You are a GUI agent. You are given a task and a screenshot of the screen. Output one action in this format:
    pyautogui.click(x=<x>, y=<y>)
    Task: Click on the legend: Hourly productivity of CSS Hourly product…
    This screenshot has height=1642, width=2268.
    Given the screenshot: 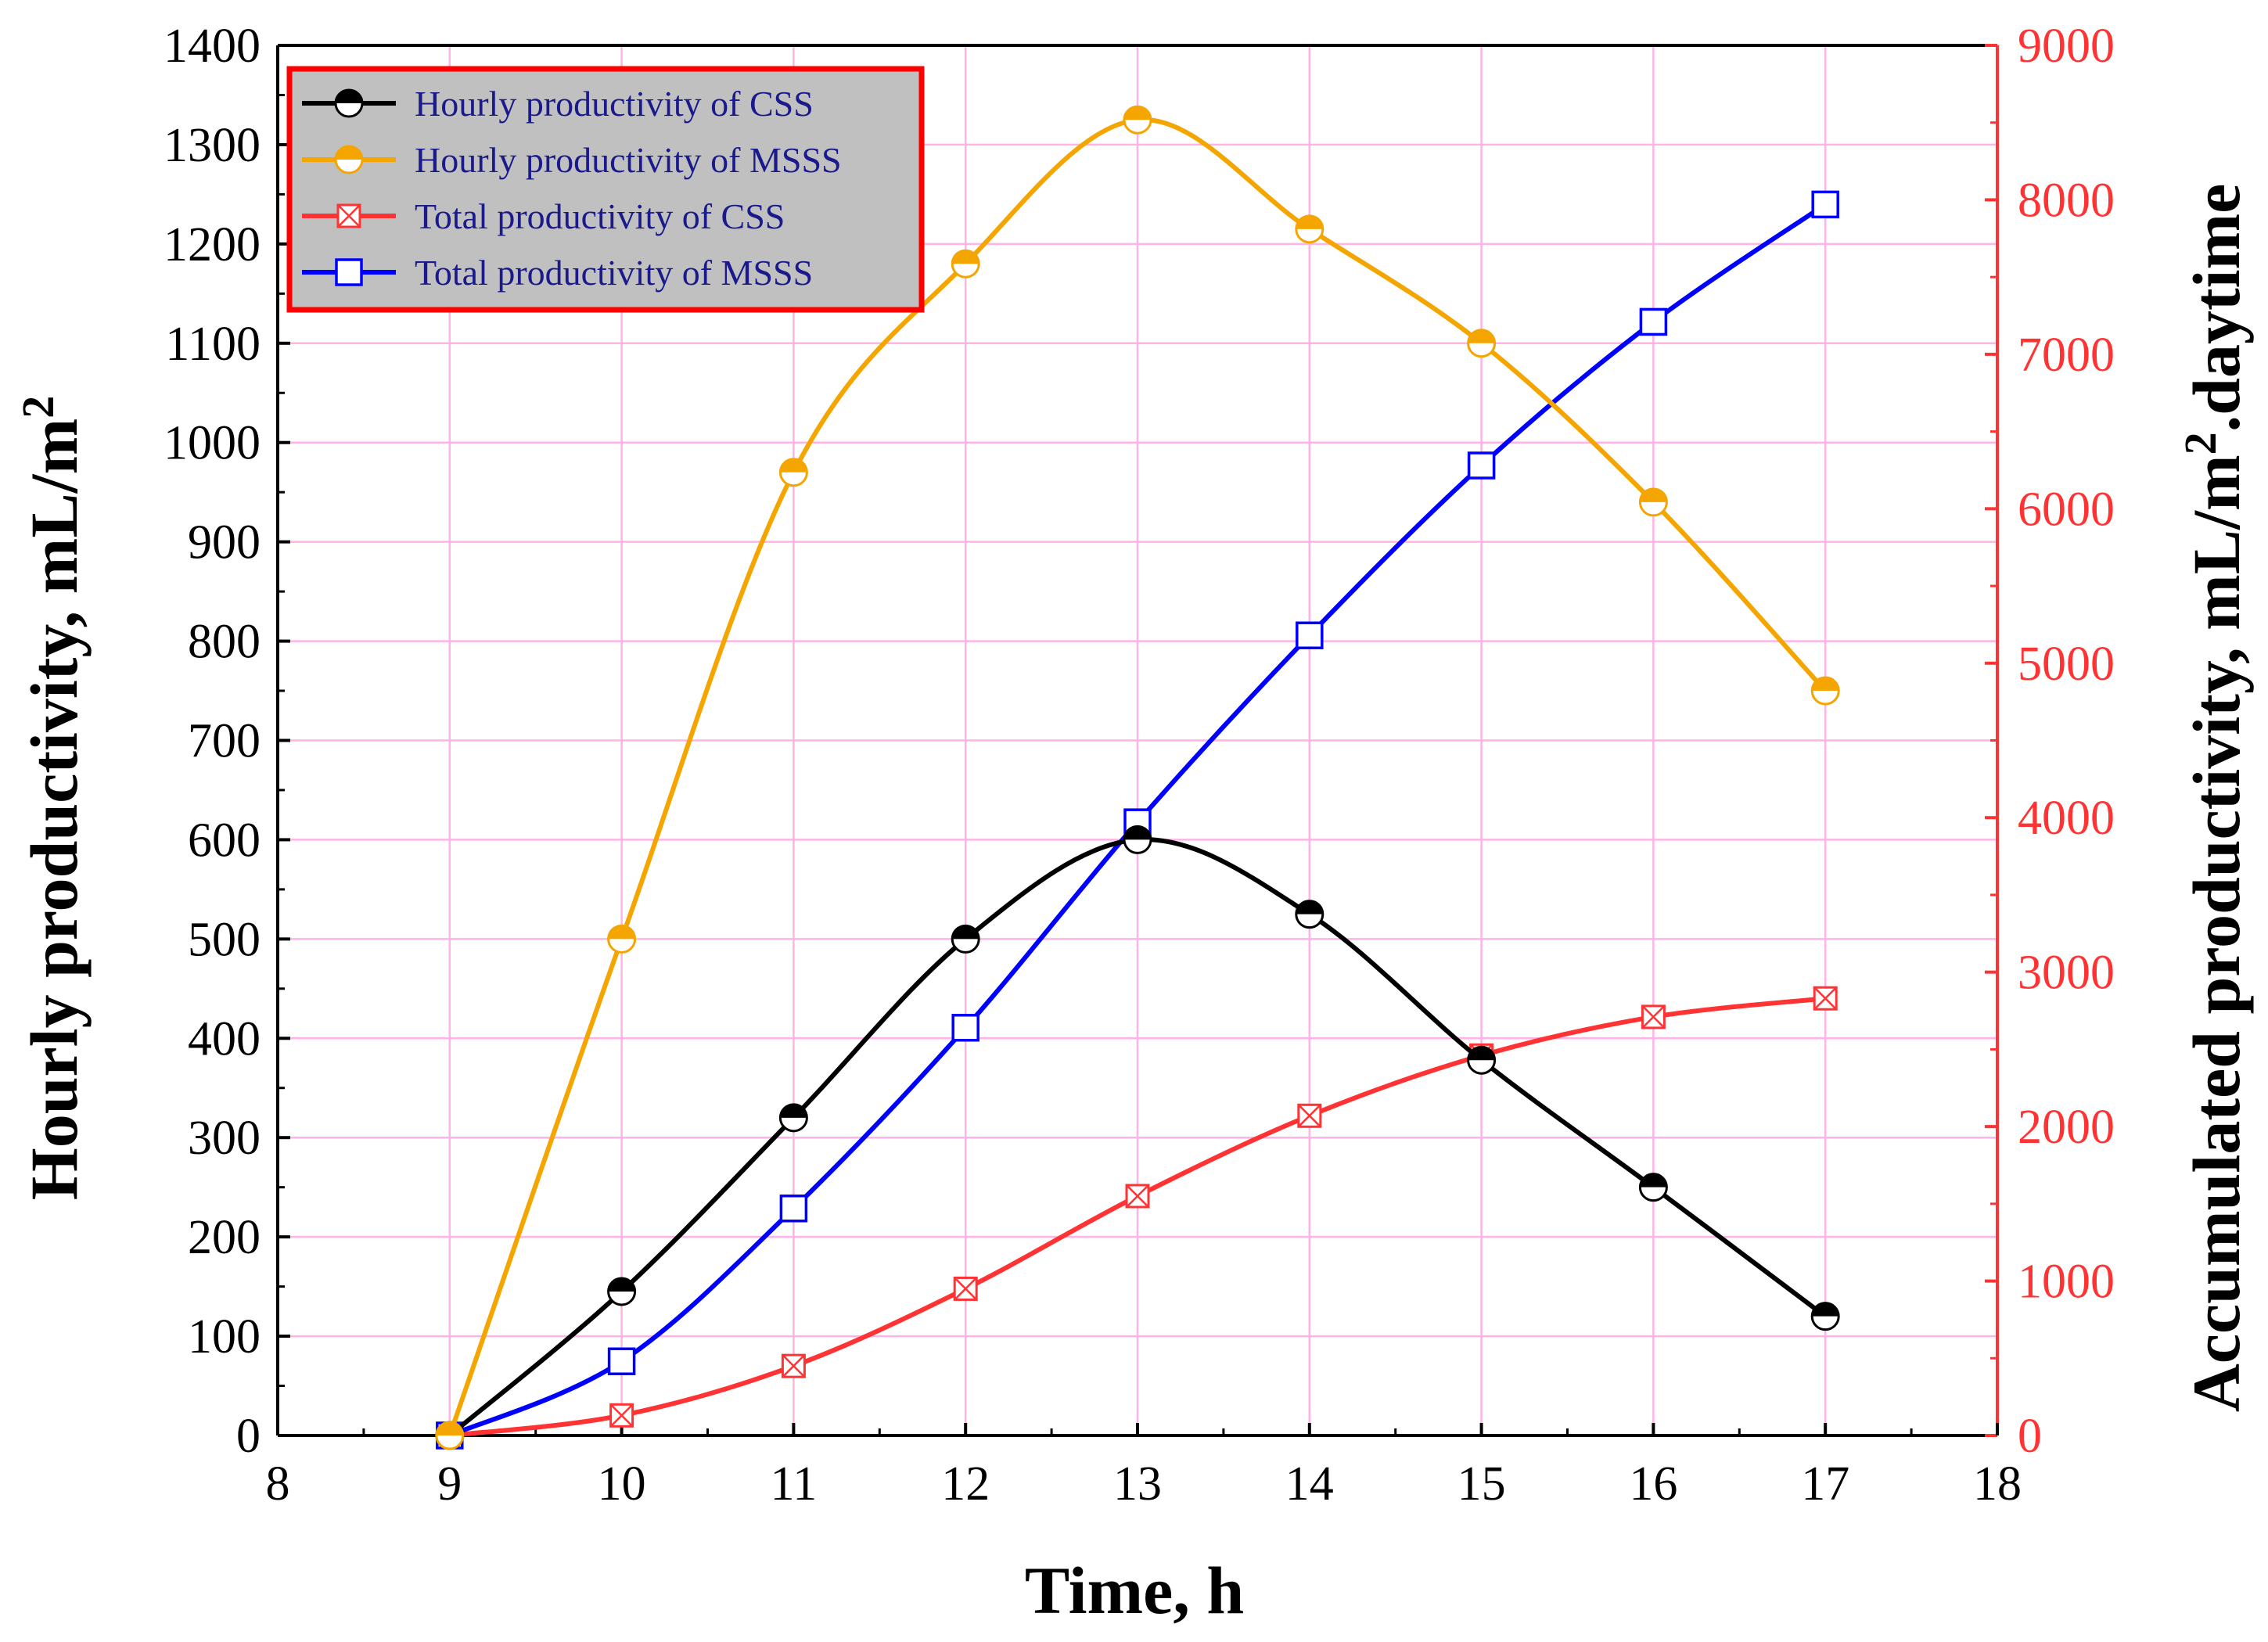 What is the action you would take?
    pyautogui.click(x=605, y=189)
    